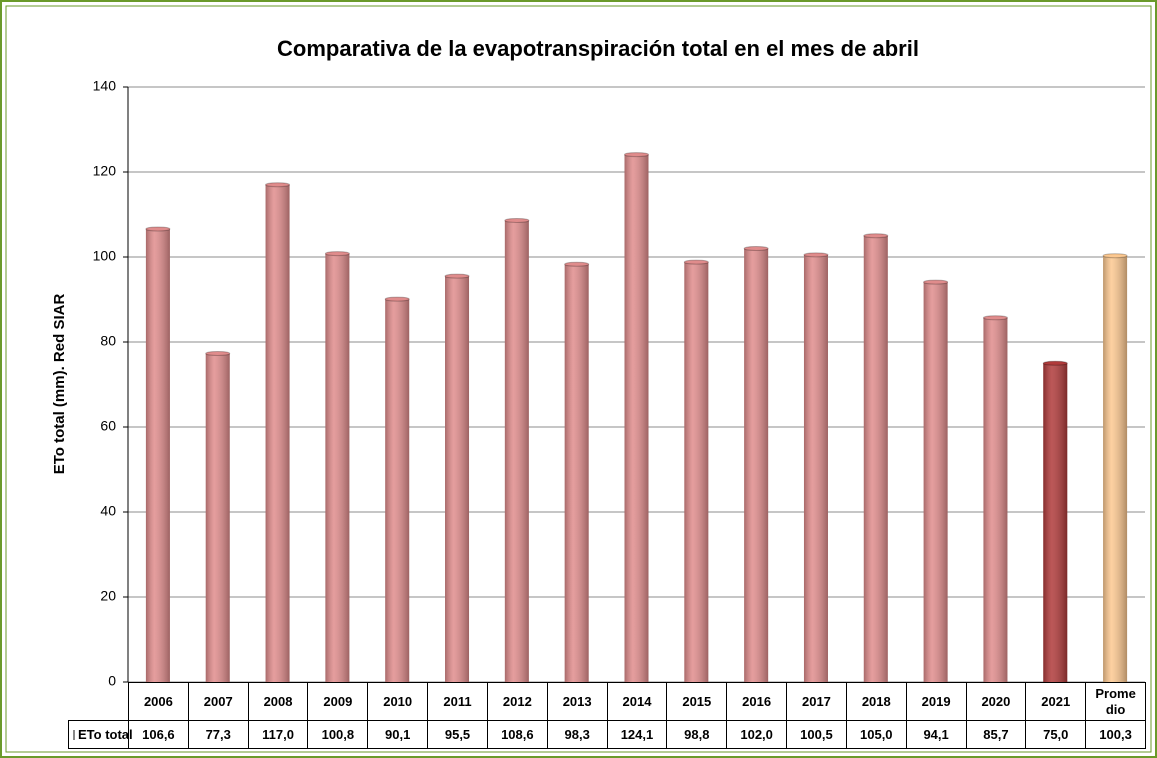  I want to click on value-label-text: 102,0, so click(756, 734).